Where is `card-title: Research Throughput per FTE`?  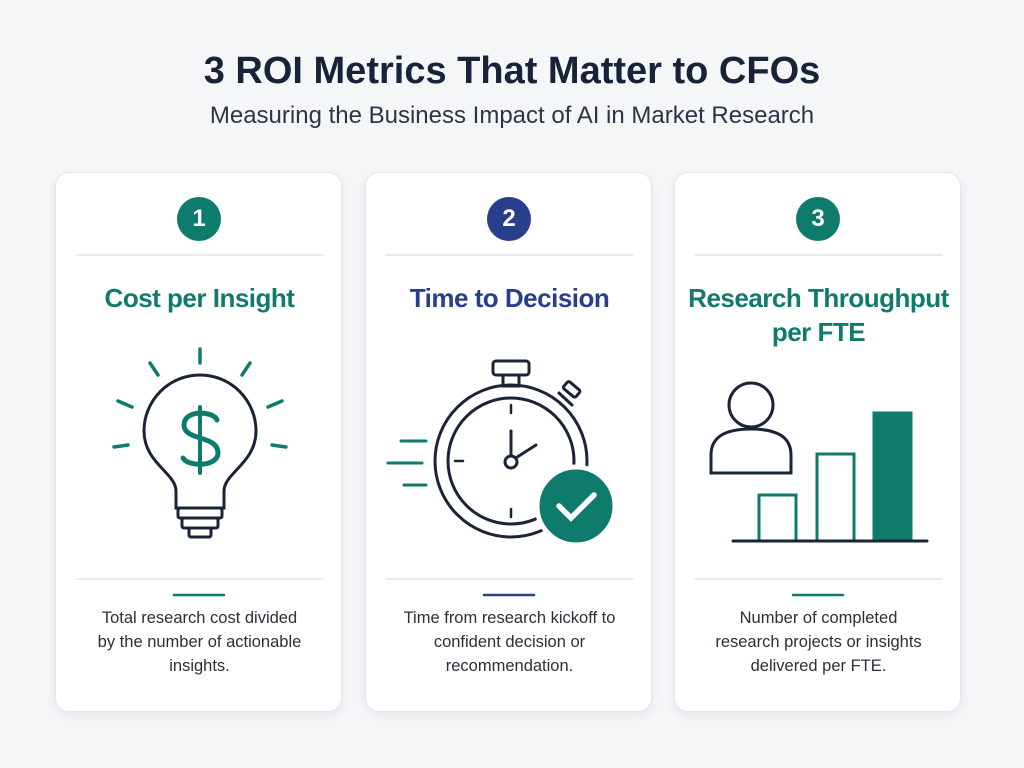
card-title: Research Throughput per FTE is located at coordinates (818, 315).